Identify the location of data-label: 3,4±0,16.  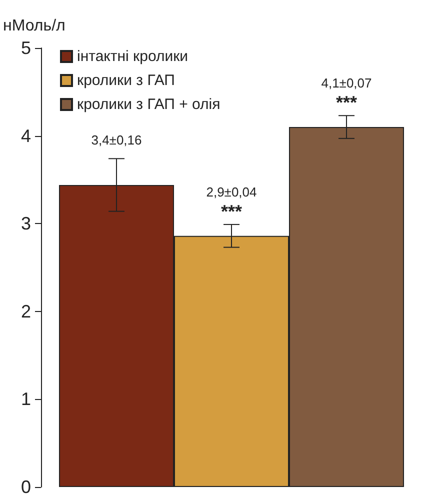
(116, 140).